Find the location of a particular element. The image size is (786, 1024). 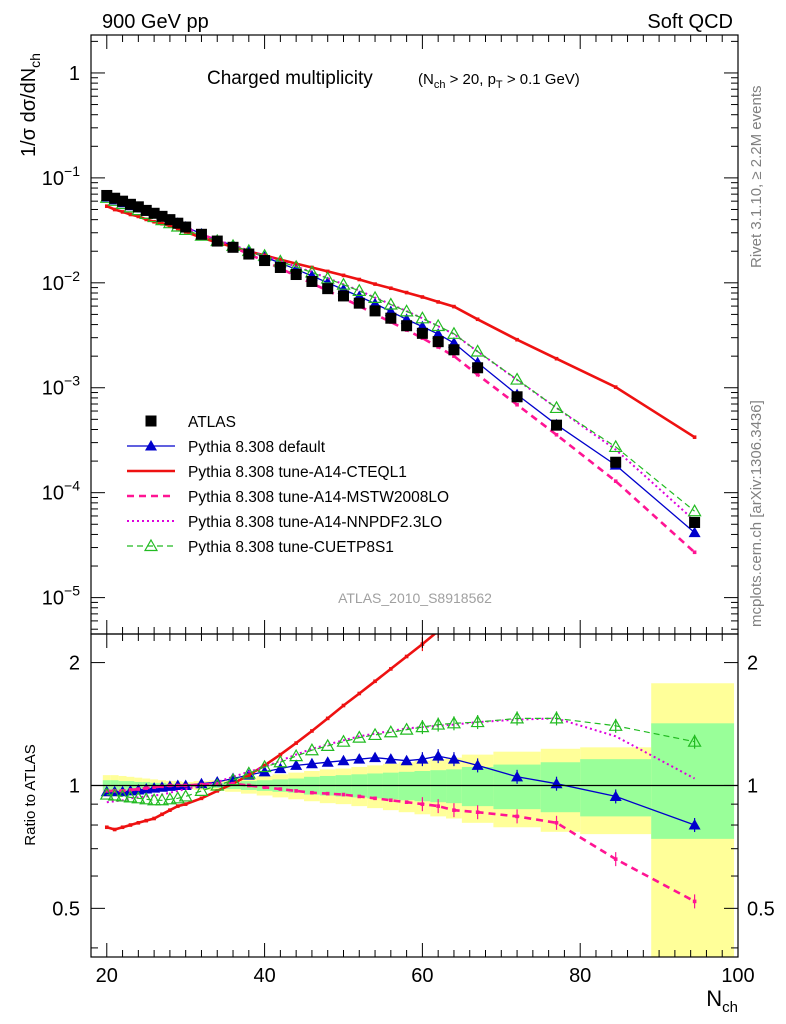

ratio-ytick-label-left-0: 0.5 is located at coordinates (66, 909).